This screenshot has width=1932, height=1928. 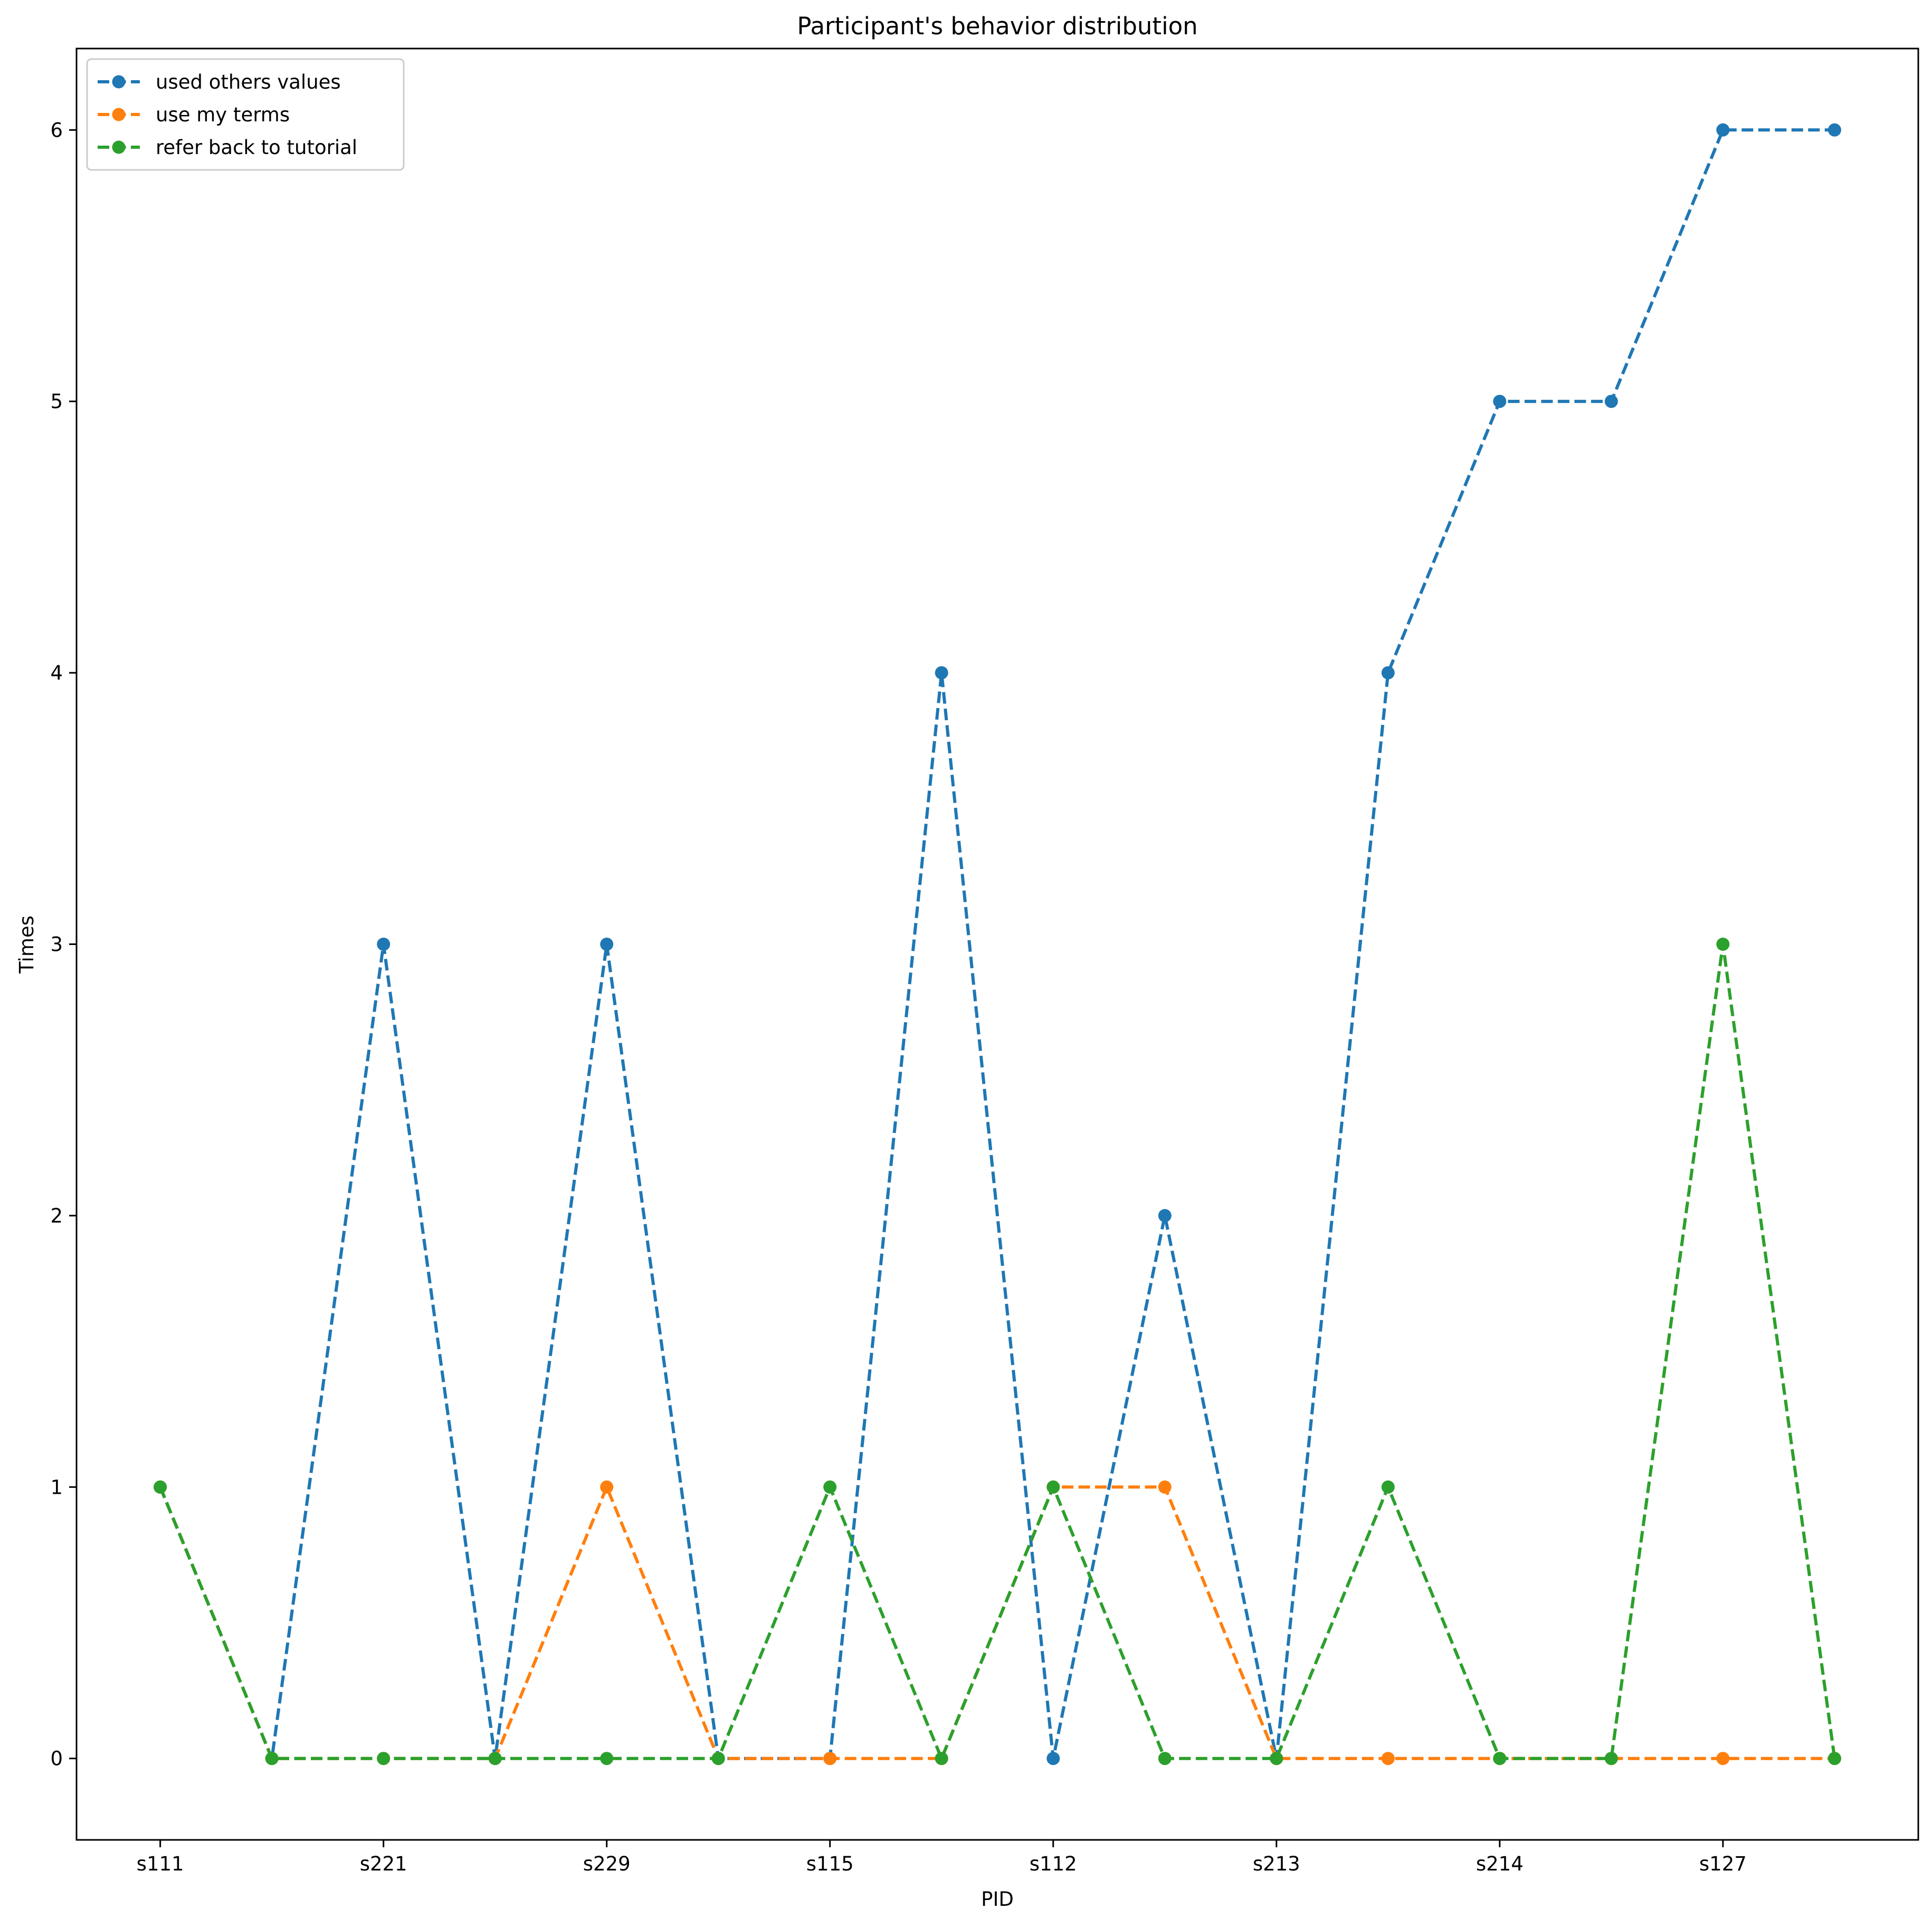 I want to click on y-tick-label: 4, so click(x=56, y=673).